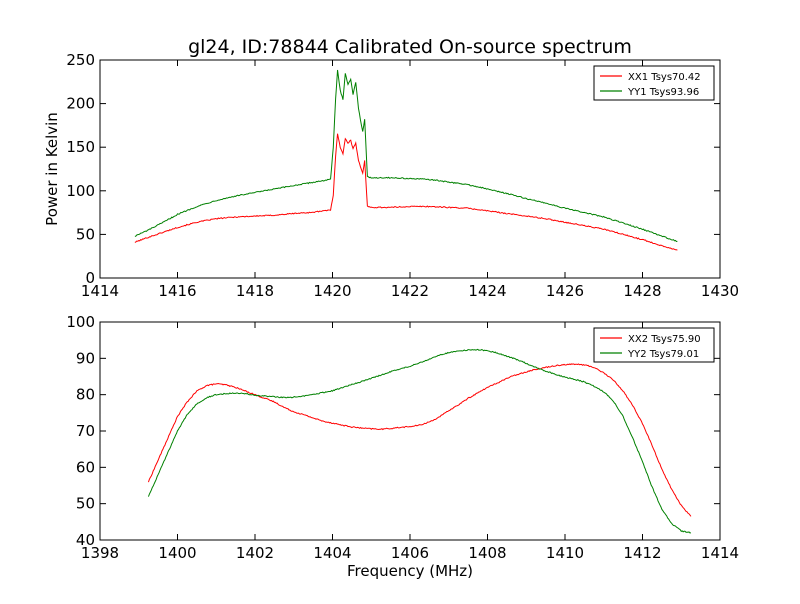  Describe the element at coordinates (332, 291) in the screenshot. I see `x-tick-label: 1420` at that location.